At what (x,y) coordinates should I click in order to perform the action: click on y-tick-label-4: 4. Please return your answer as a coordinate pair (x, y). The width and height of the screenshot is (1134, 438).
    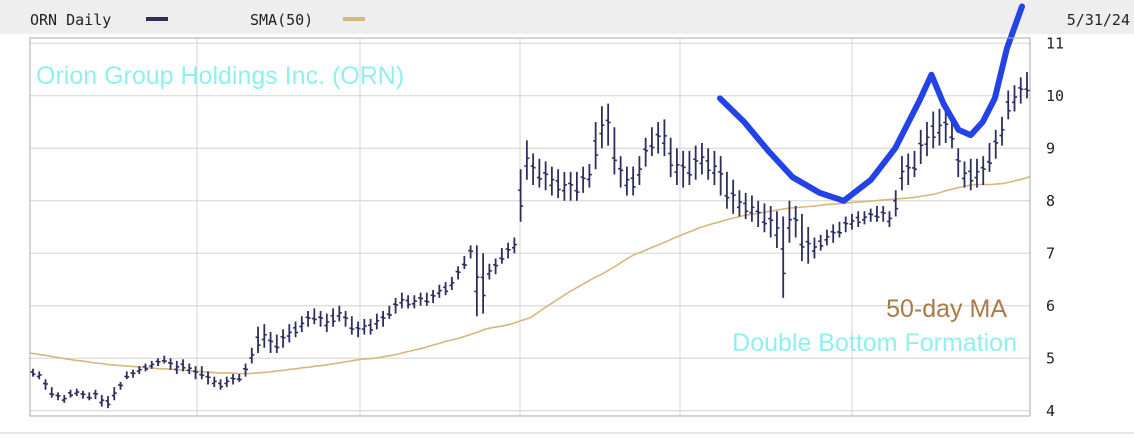
    Looking at the image, I should click on (1050, 411).